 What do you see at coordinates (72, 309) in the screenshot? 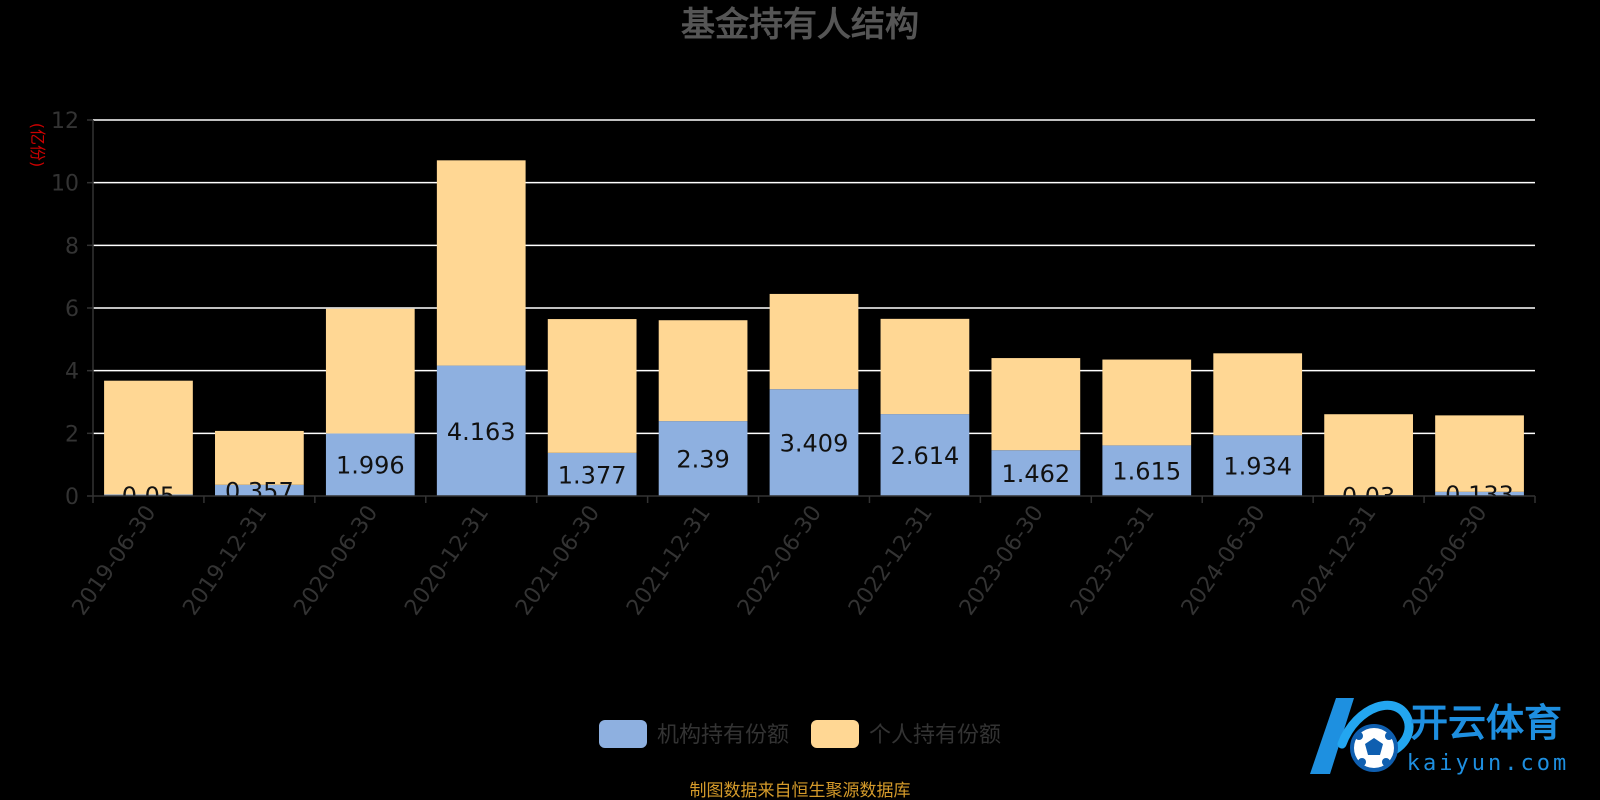
I see `y-tick-label: 6` at bounding box center [72, 309].